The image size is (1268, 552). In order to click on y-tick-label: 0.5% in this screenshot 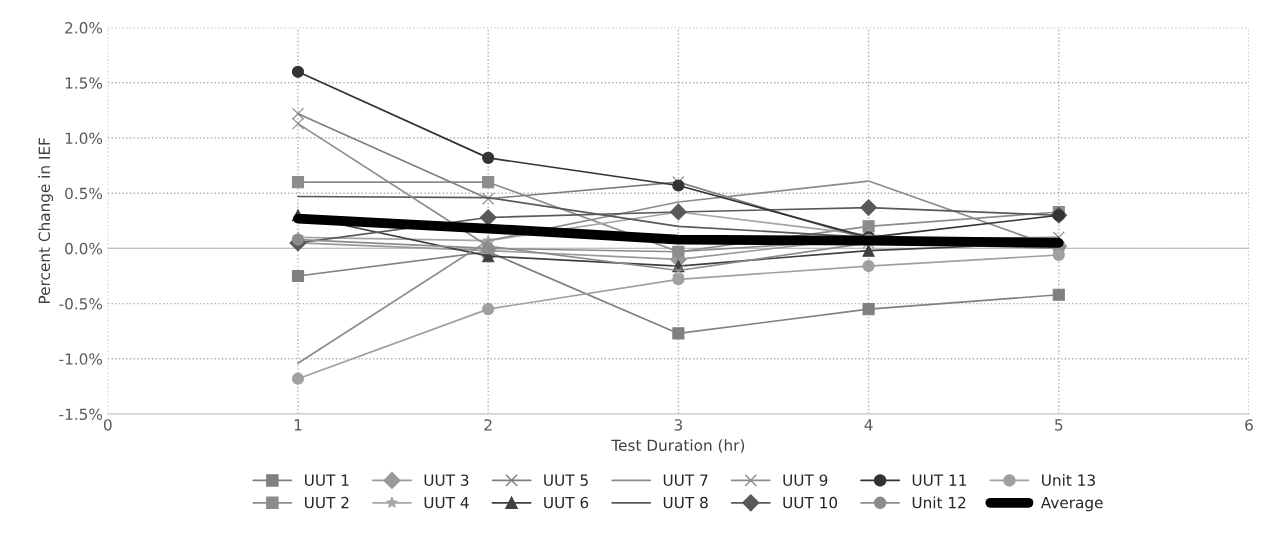, I will do `click(84, 193)`.